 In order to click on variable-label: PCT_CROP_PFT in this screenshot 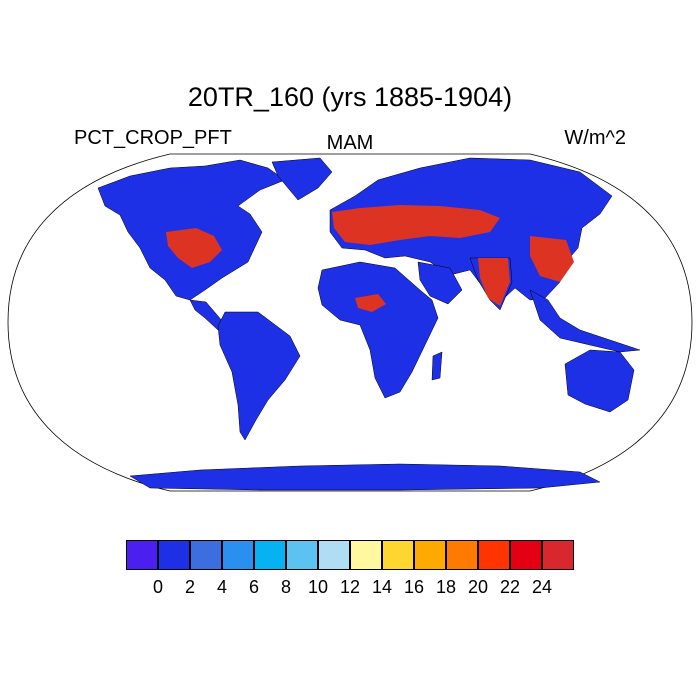, I will do `click(153, 138)`.